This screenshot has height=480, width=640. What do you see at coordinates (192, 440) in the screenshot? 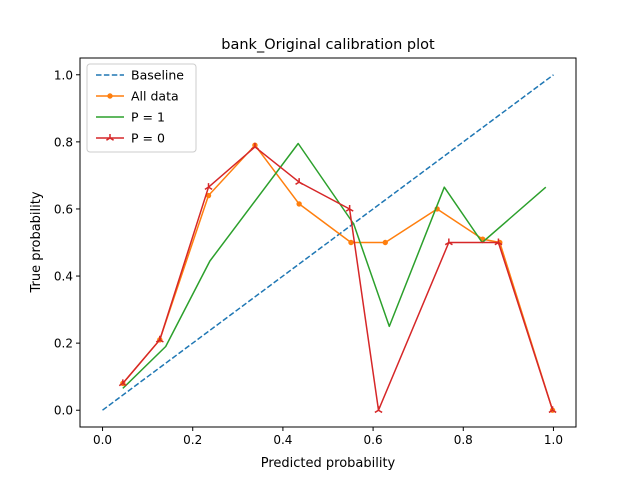
I see `x-tick-label: 0.2` at bounding box center [192, 440].